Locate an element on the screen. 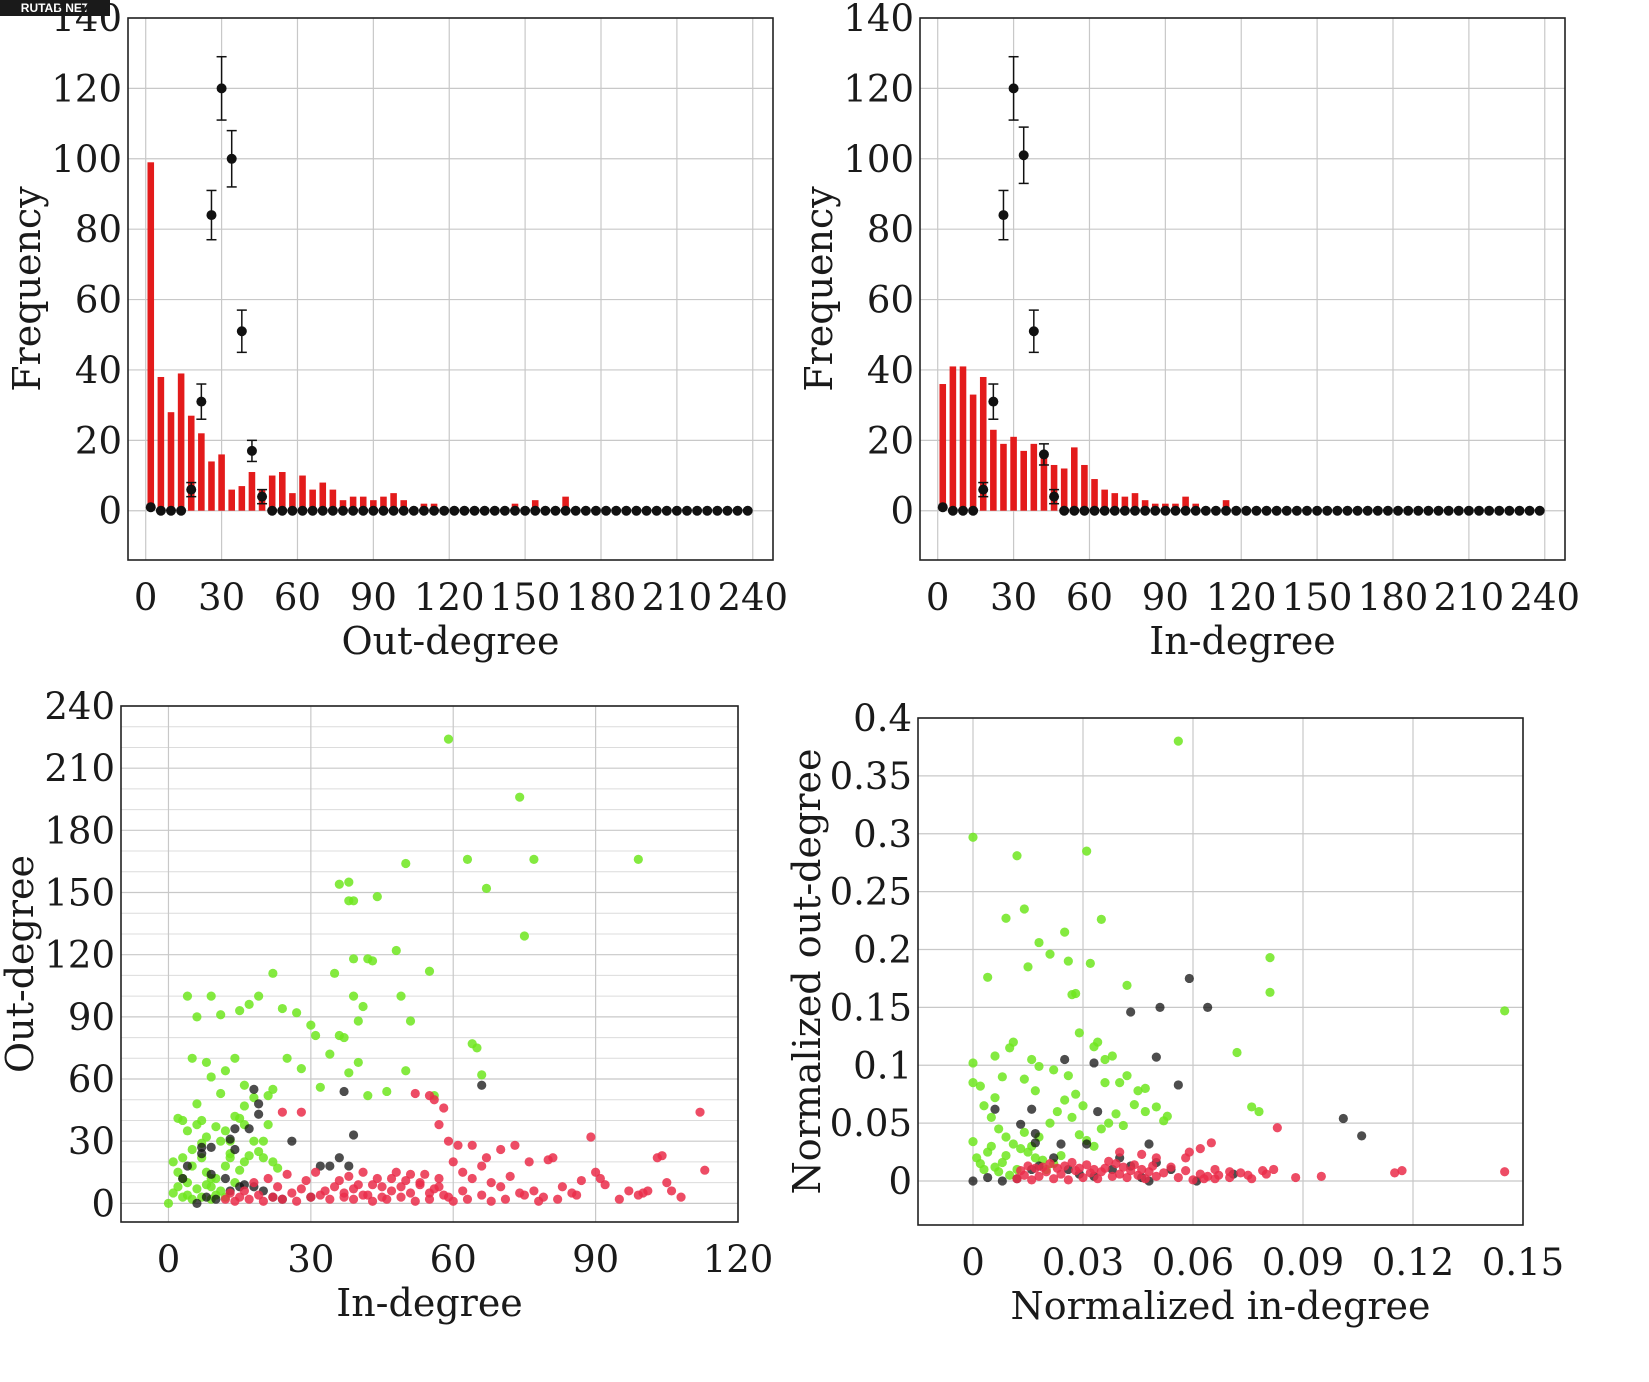 The height and width of the screenshot is (1382, 1649). y-tick-label: 150 is located at coordinates (79, 893).